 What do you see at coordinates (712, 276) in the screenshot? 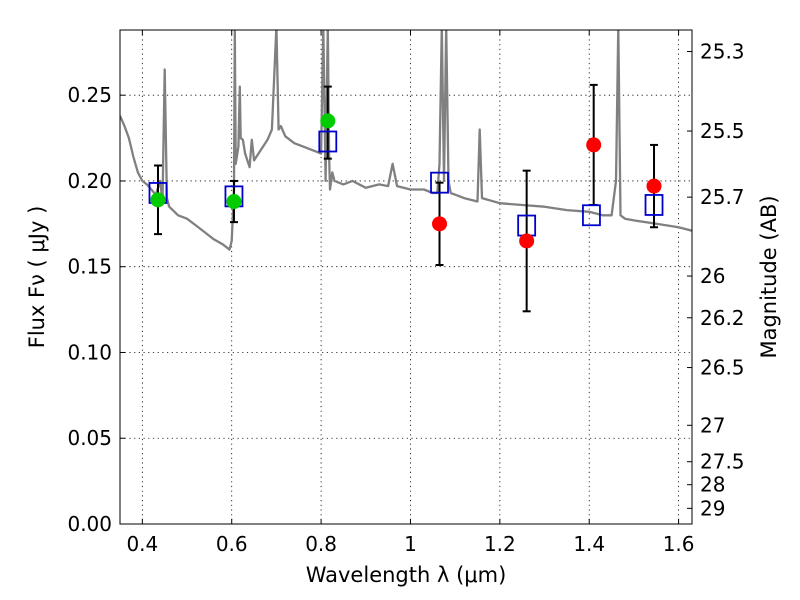
I see `magnitude-tick-label: 26` at bounding box center [712, 276].